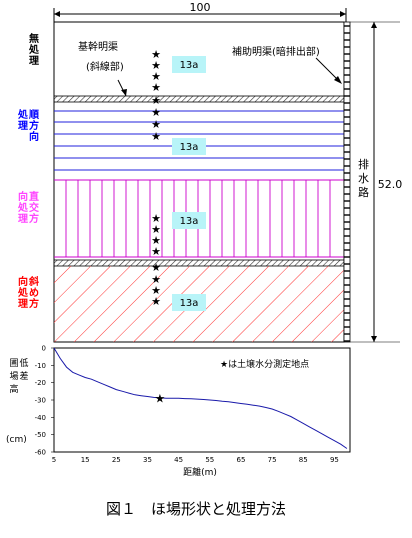  I want to click on y-tick-label: -60, so click(40, 453).